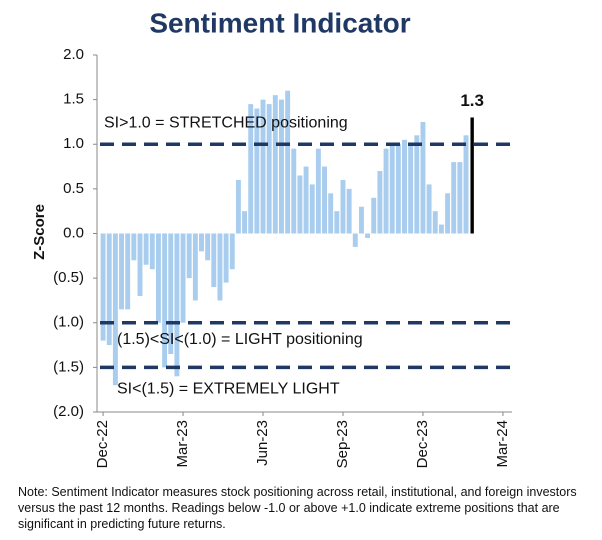 The image size is (602, 540). What do you see at coordinates (182, 444) in the screenshot?
I see `x-tick-label: Mar-23` at bounding box center [182, 444].